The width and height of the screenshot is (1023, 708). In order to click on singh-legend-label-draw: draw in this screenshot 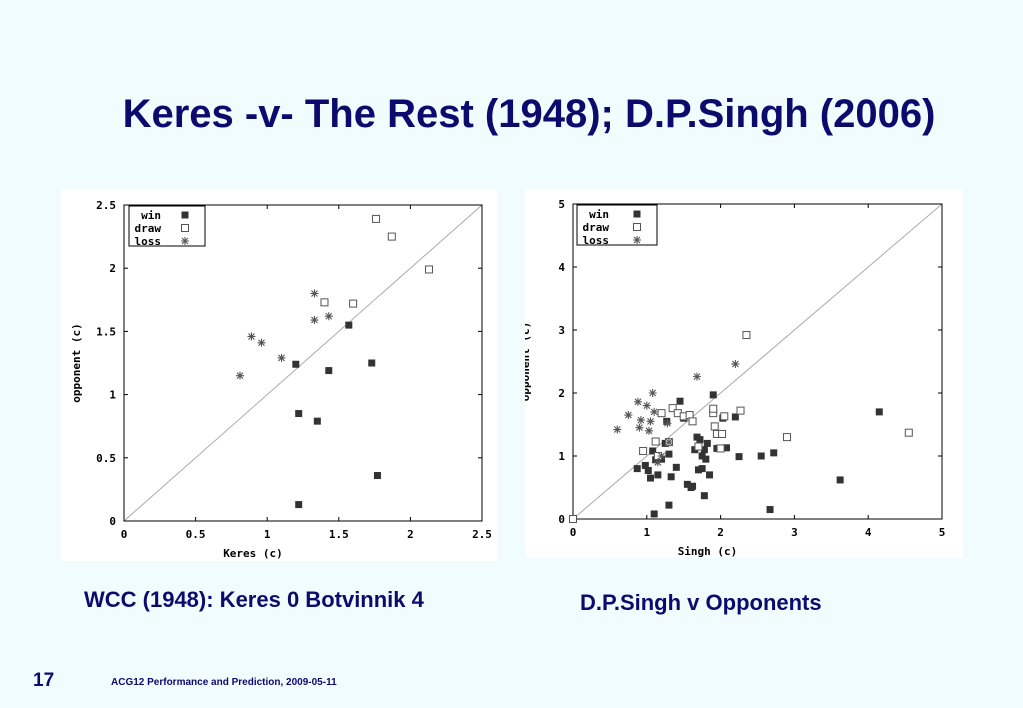, I will do `click(596, 227)`.